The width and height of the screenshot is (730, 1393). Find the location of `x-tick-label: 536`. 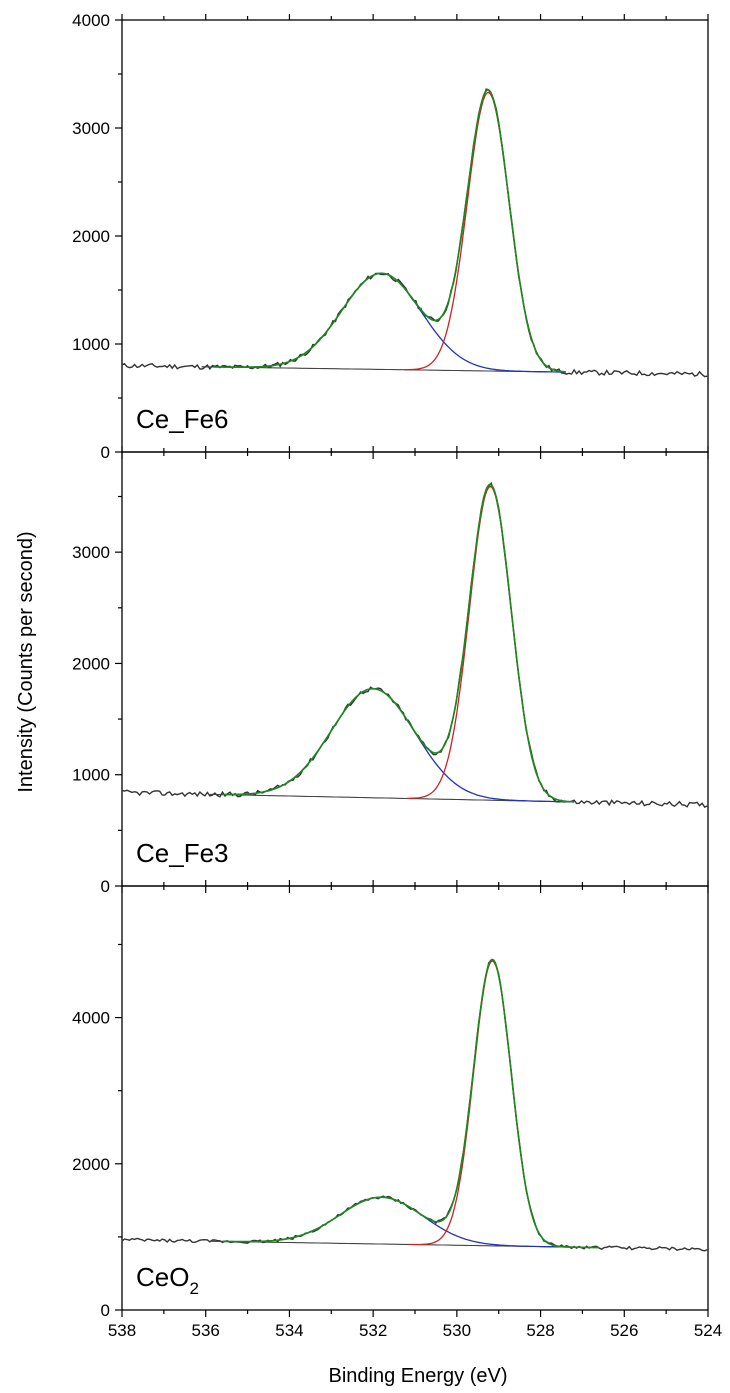

x-tick-label: 536 is located at coordinates (206, 1330).